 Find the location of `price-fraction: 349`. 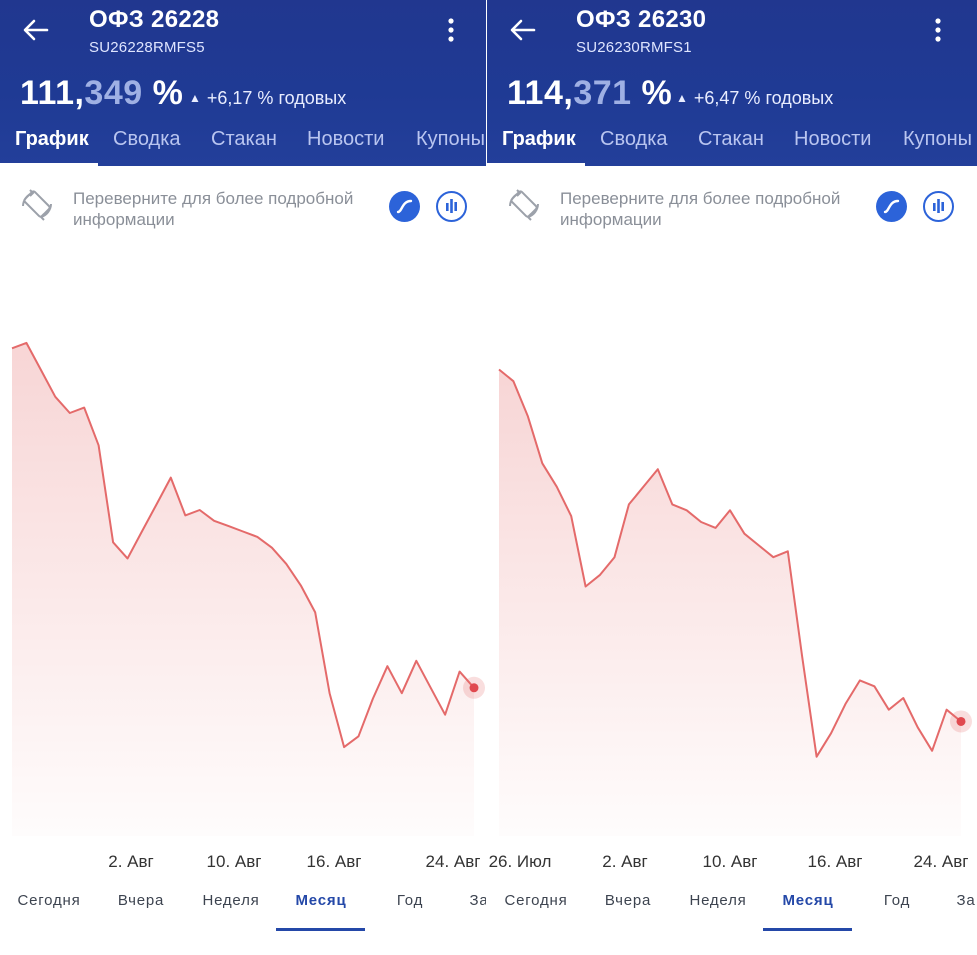

price-fraction: 349 is located at coordinates (113, 93).